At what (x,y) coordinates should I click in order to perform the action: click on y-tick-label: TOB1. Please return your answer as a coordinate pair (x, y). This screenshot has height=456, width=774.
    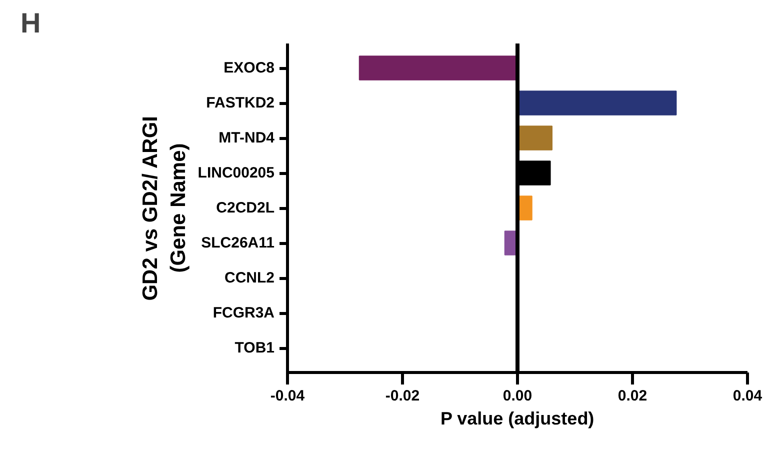
    Looking at the image, I should click on (254, 348).